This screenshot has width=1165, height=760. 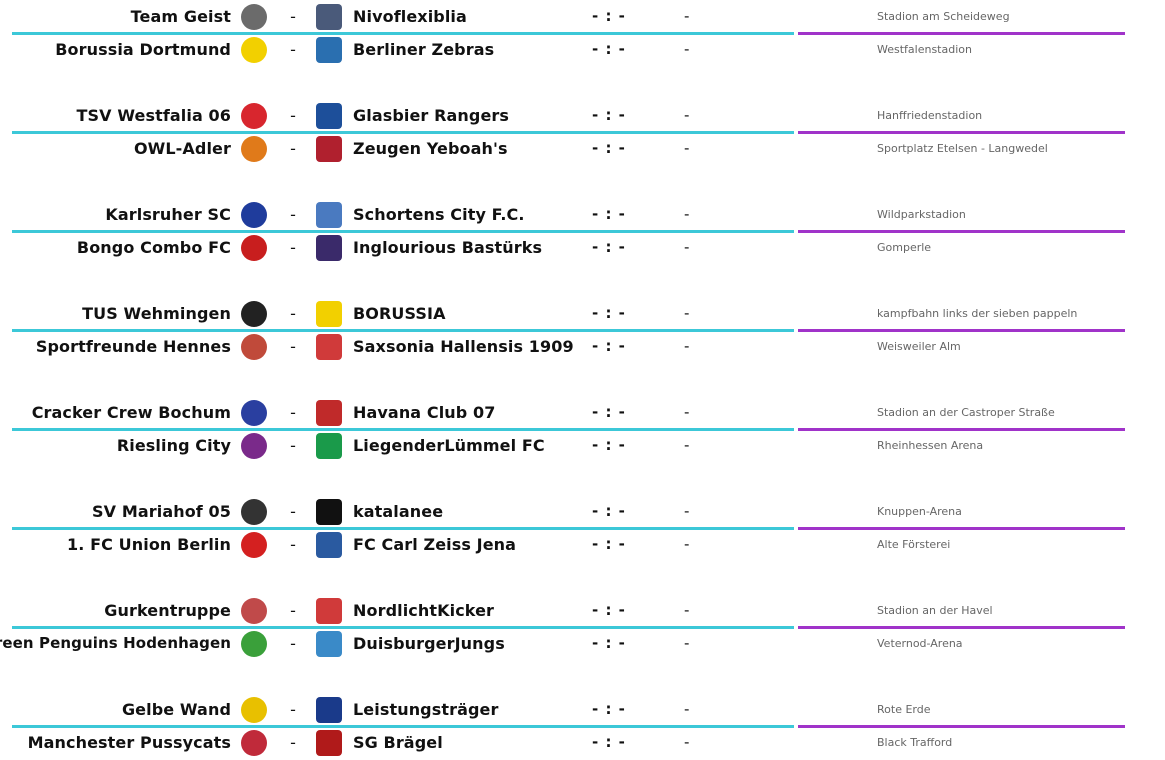 What do you see at coordinates (329, 149) in the screenshot?
I see `zeugen-yeboahs-logo` at bounding box center [329, 149].